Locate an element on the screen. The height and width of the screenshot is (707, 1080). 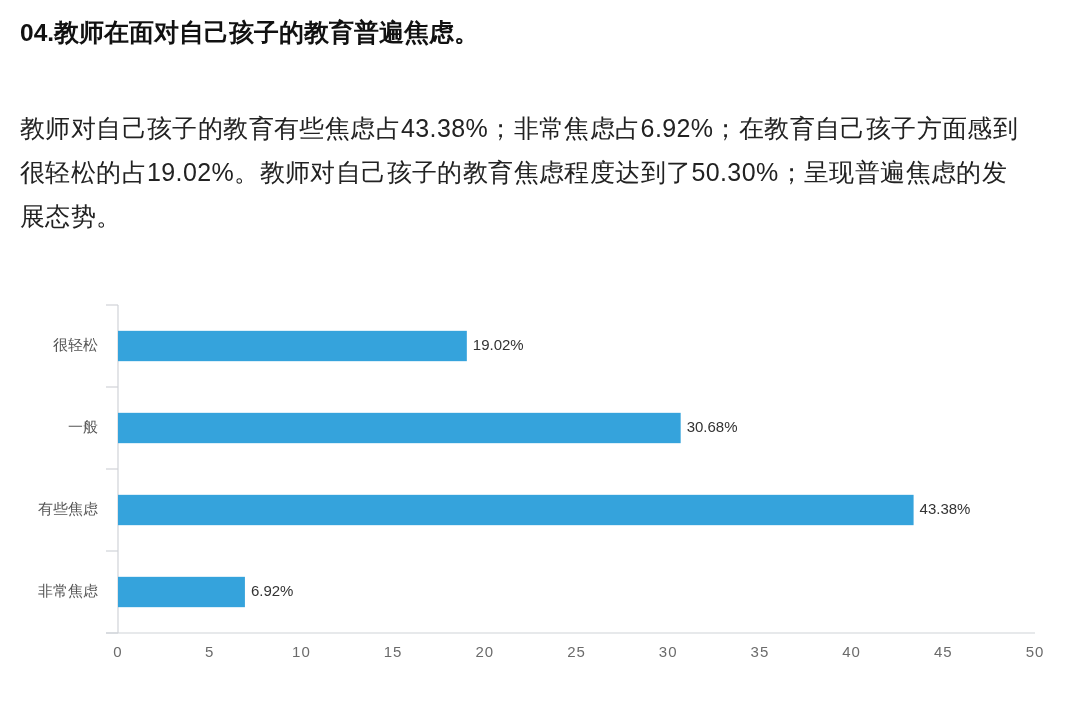
x-tick-label: 30 is located at coordinates (668, 651).